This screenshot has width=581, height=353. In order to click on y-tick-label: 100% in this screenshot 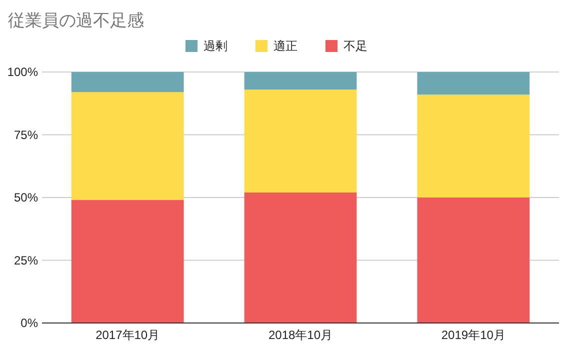, I will do `click(22, 72)`.